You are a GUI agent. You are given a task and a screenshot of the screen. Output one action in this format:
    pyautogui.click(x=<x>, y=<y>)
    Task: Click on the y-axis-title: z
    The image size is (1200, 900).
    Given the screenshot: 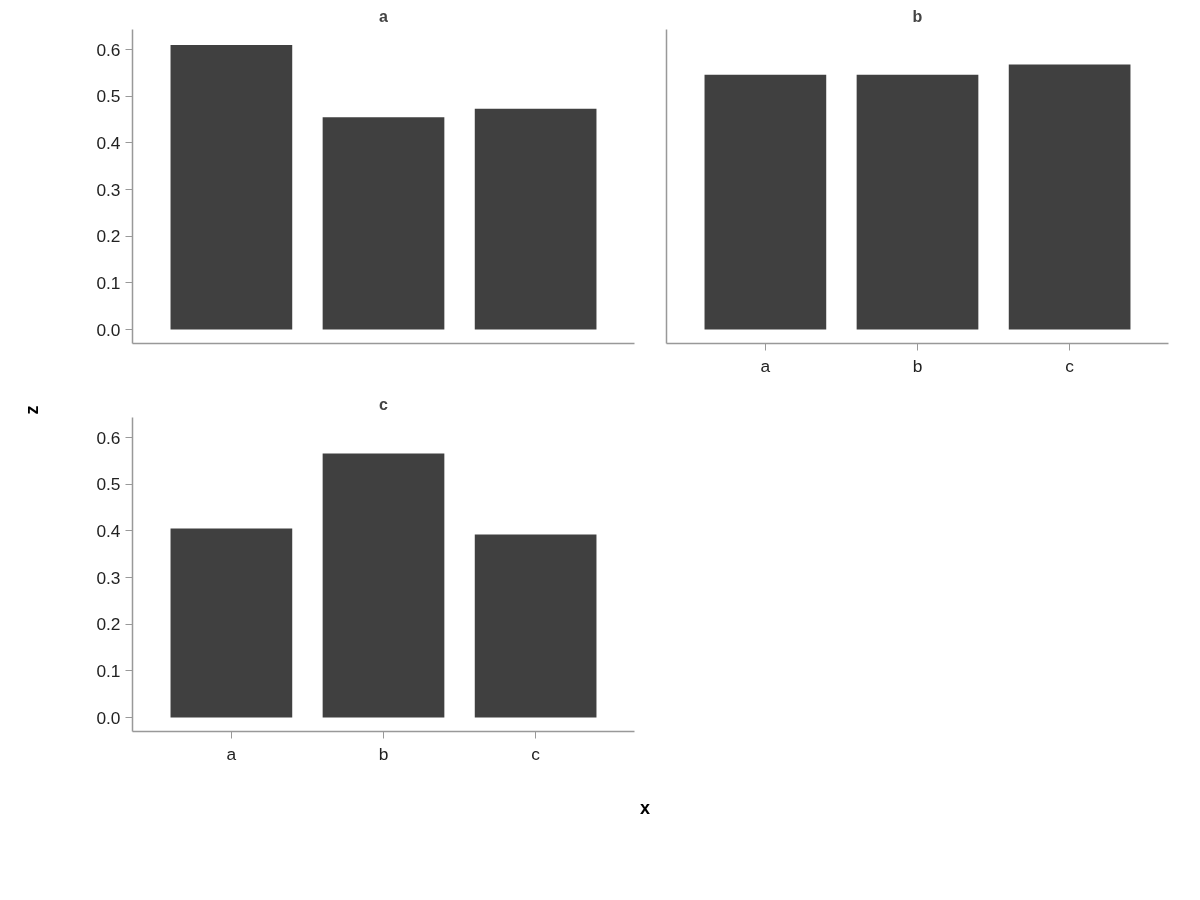 What is the action you would take?
    pyautogui.click(x=32, y=410)
    